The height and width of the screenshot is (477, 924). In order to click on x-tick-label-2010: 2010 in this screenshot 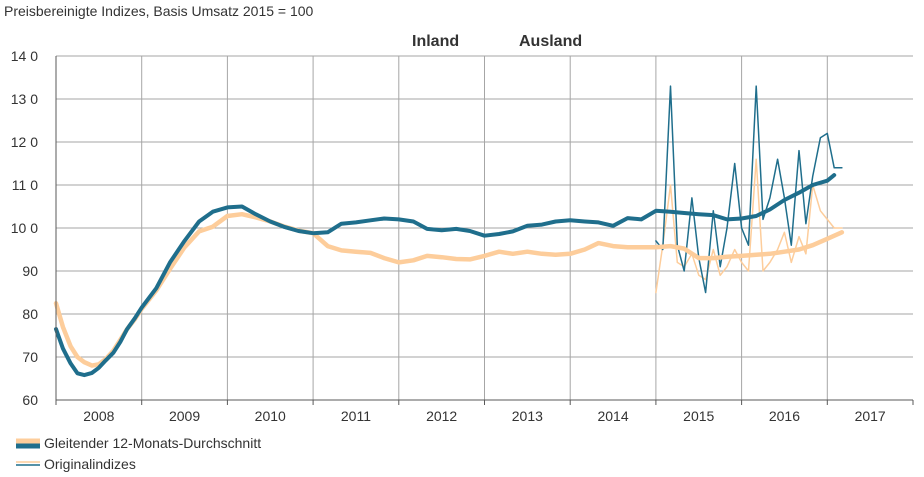, I will do `click(270, 416)`.